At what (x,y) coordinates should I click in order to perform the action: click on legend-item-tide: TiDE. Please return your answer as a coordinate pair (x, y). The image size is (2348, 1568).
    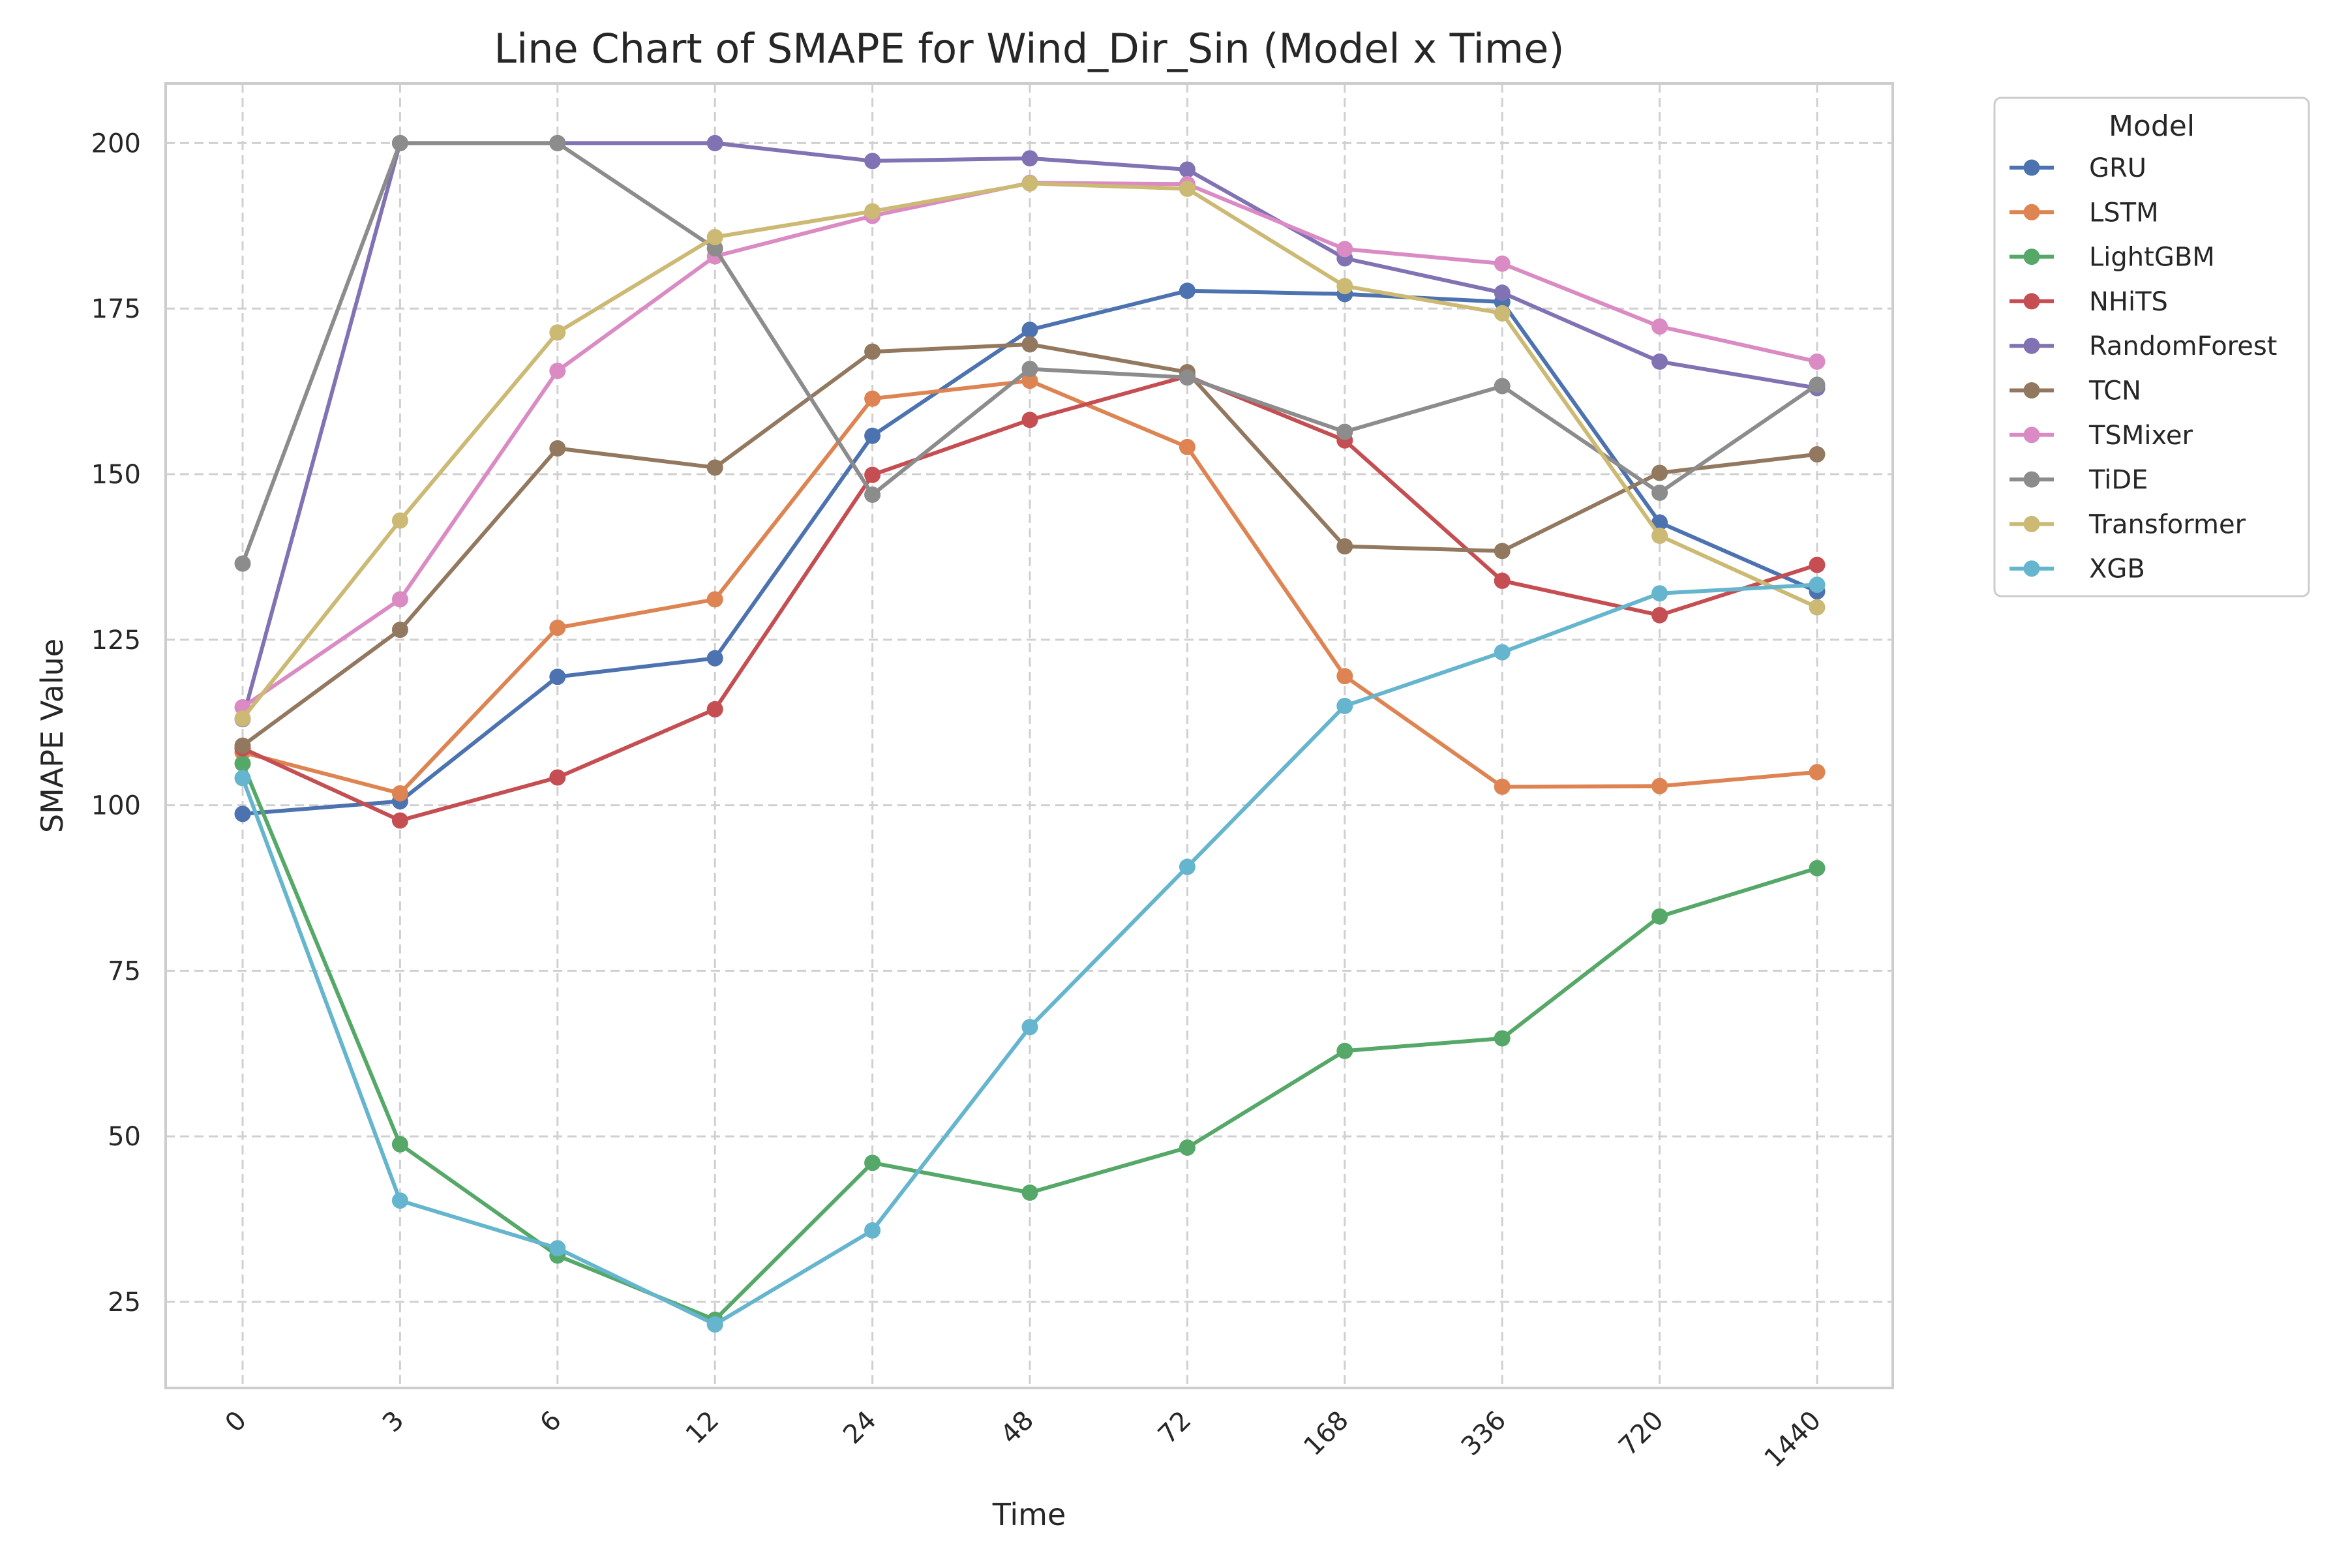
    Looking at the image, I should click on (2079, 480).